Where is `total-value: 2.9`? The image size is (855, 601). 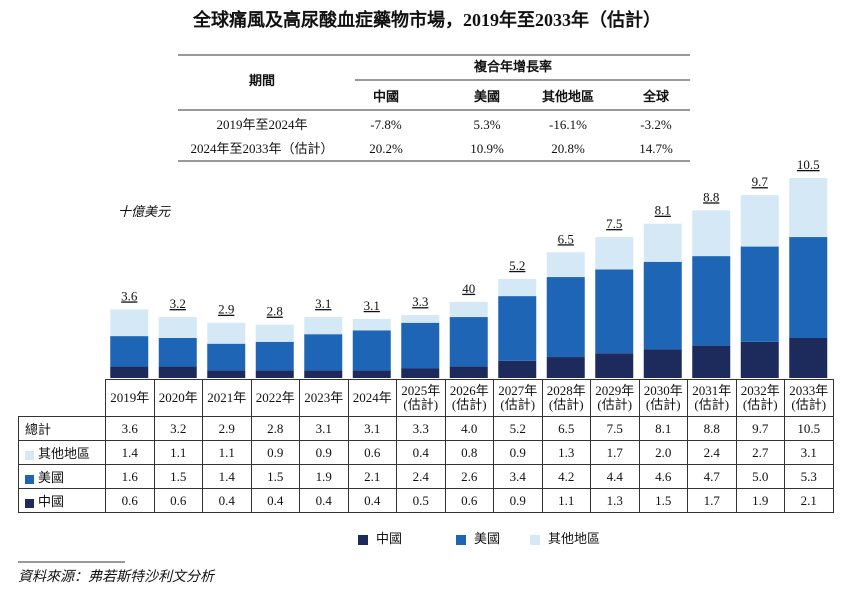 total-value: 2.9 is located at coordinates (227, 428).